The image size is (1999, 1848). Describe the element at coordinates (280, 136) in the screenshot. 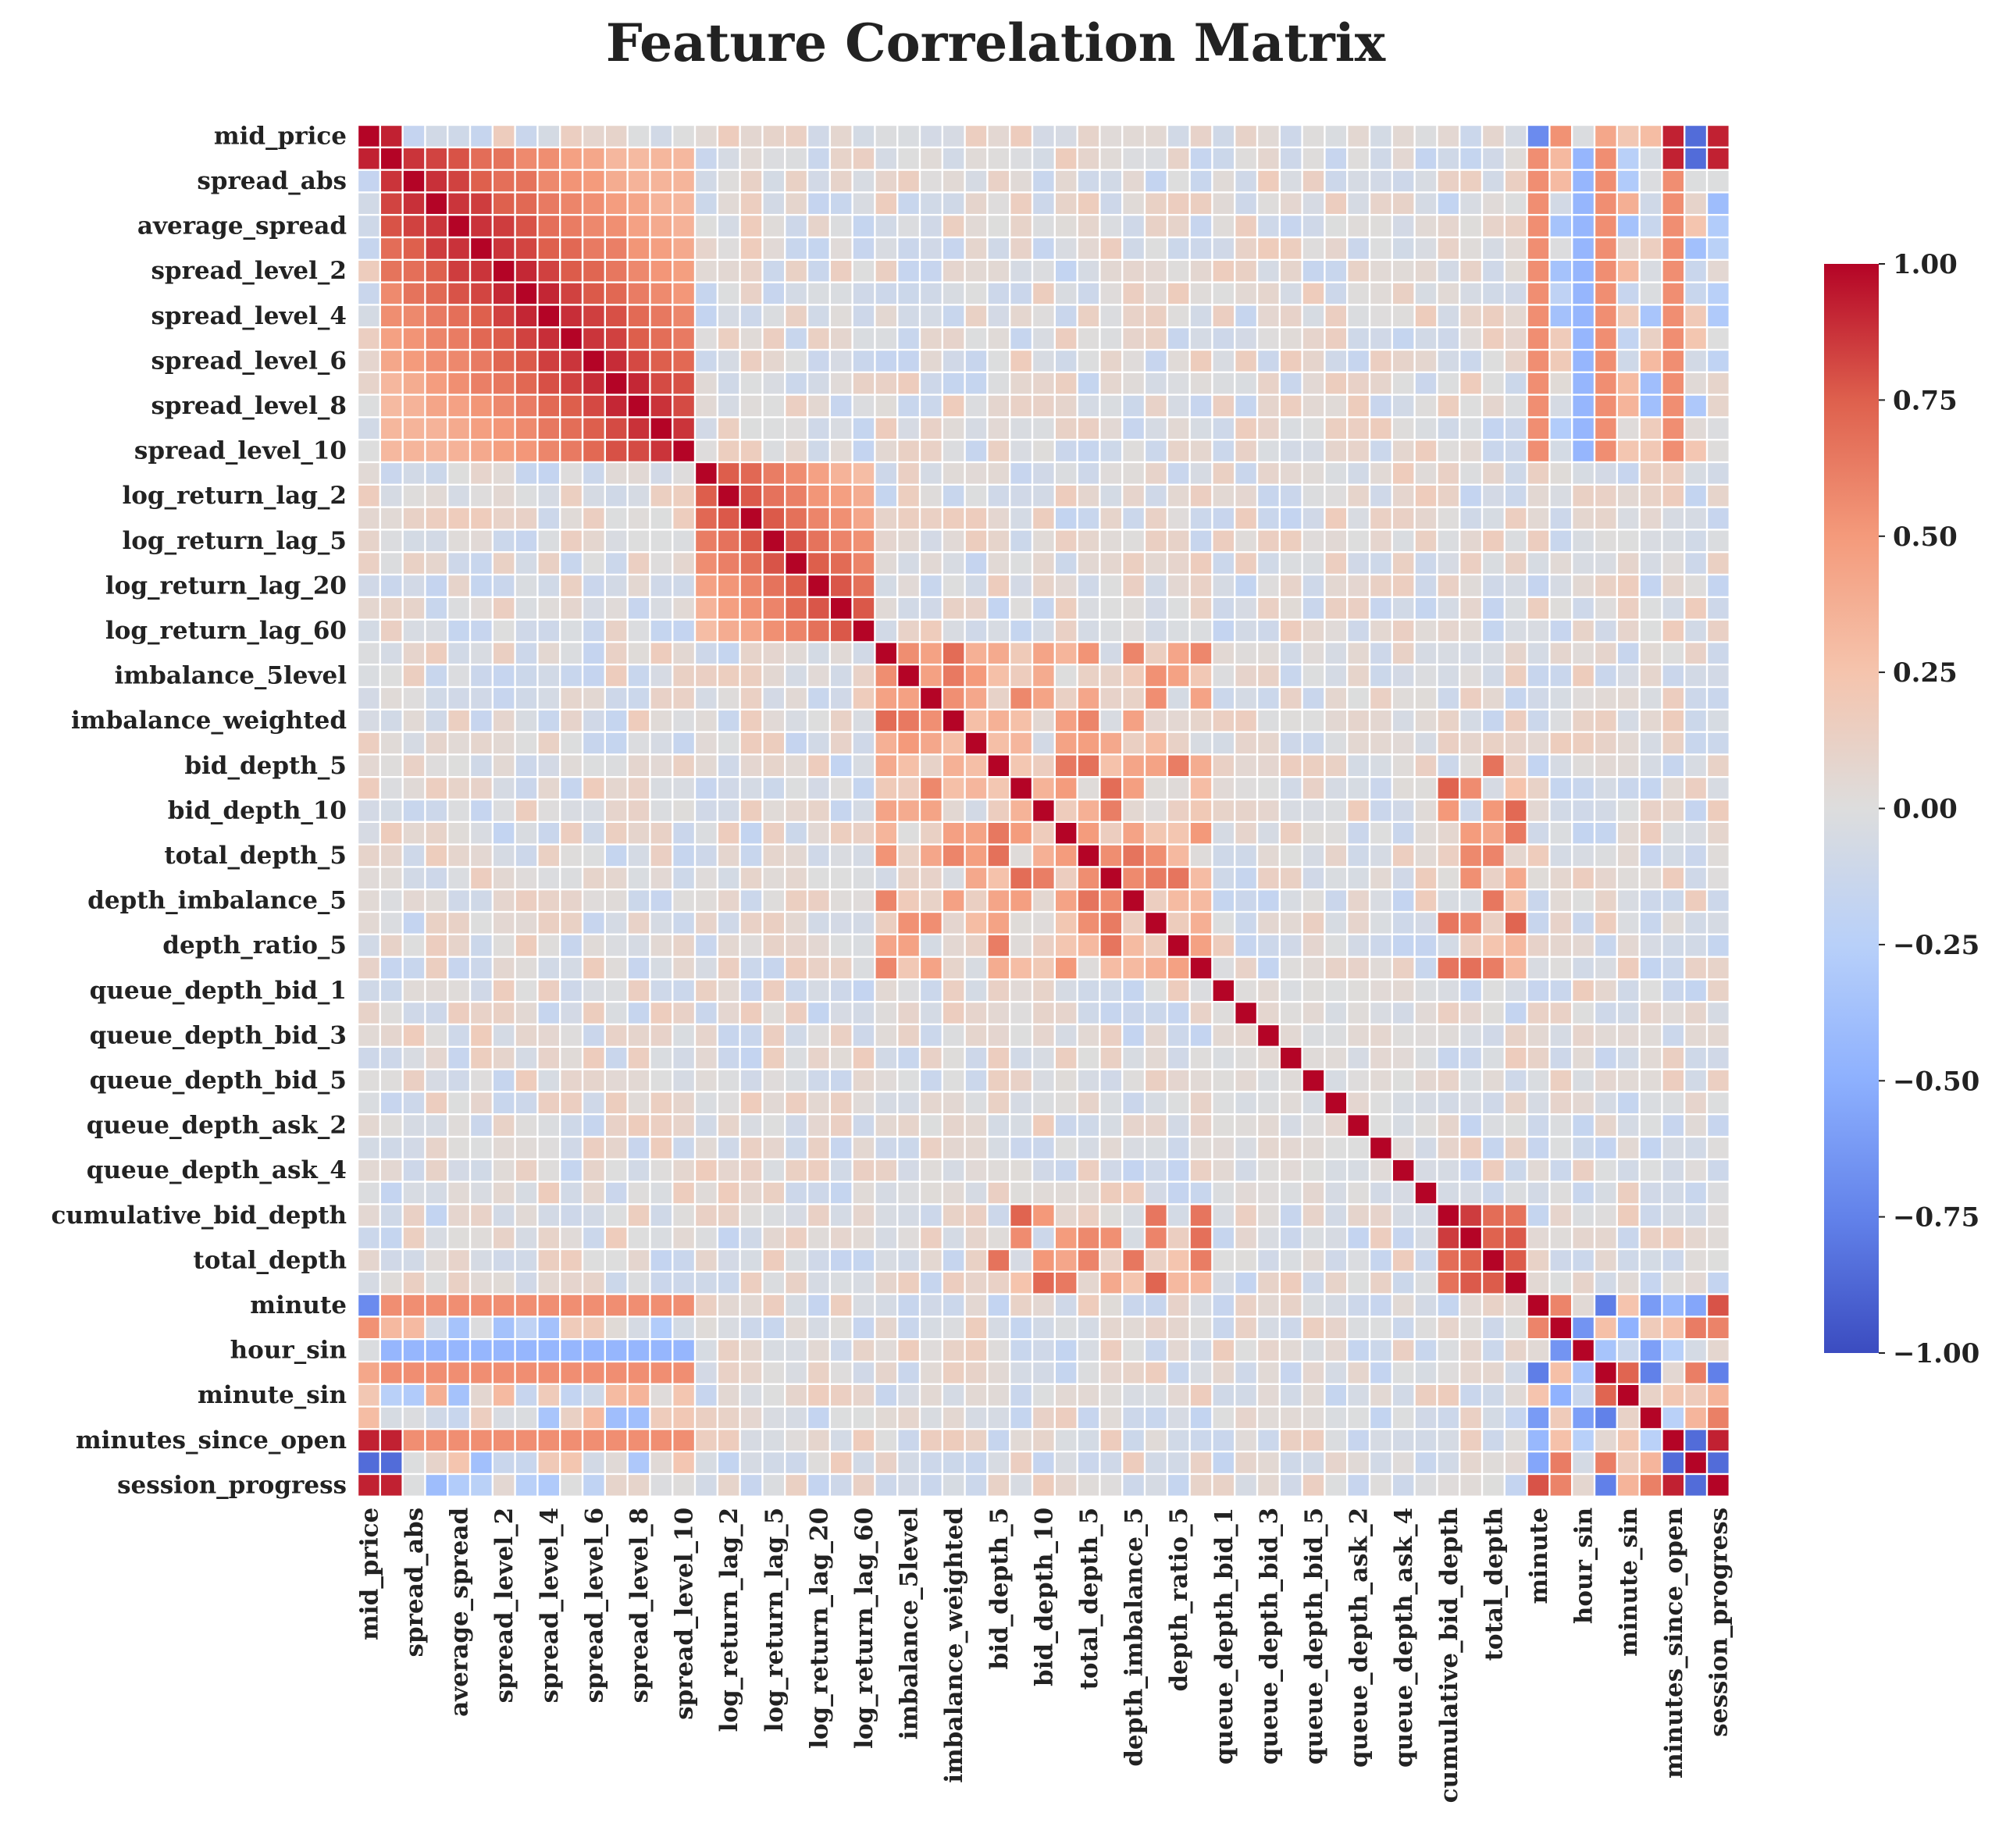

I see `row-tick-label: mid_price` at that location.